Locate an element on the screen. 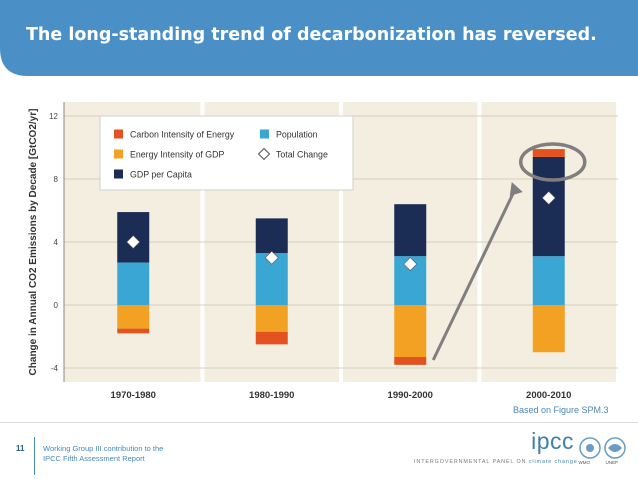  legend-box is located at coordinates (226, 153).